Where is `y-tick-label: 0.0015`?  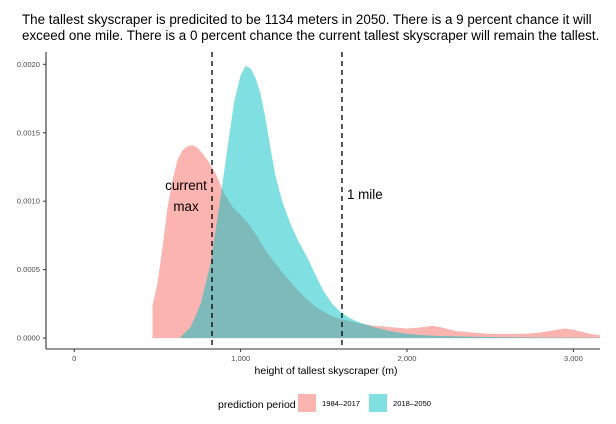
y-tick-label: 0.0015 is located at coordinates (28, 132).